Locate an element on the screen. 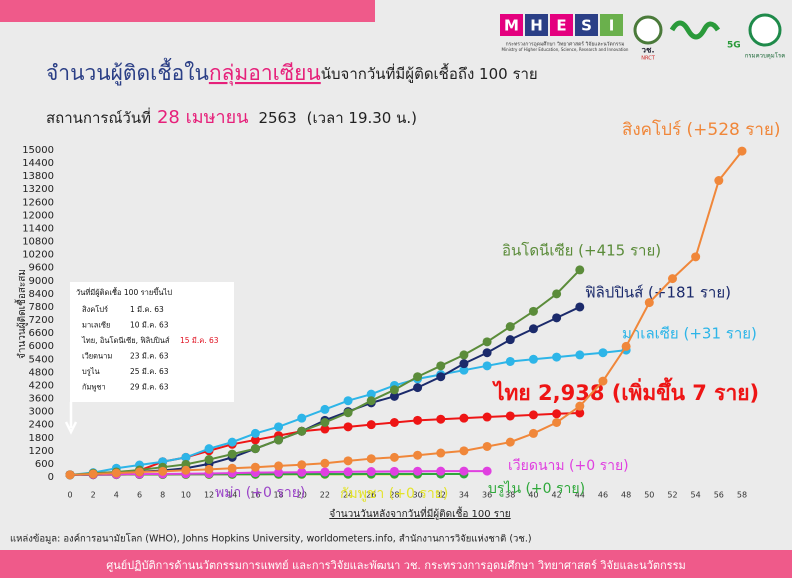  y-tick-label: 5400 is located at coordinates (41, 359).